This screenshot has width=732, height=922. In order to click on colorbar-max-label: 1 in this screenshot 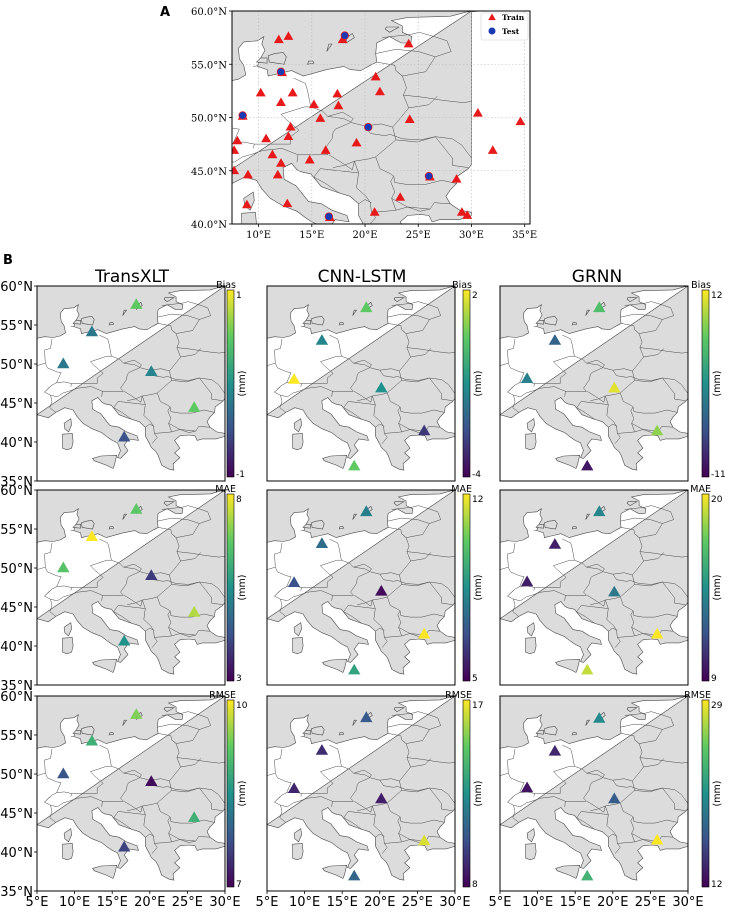, I will do `click(239, 296)`.